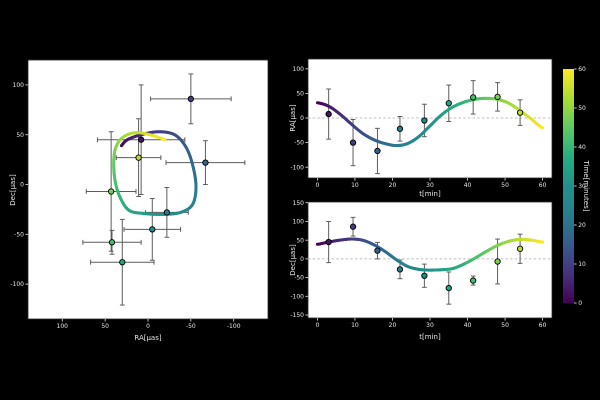  I want to click on sky-xlabel: RA[μas], so click(148, 338).